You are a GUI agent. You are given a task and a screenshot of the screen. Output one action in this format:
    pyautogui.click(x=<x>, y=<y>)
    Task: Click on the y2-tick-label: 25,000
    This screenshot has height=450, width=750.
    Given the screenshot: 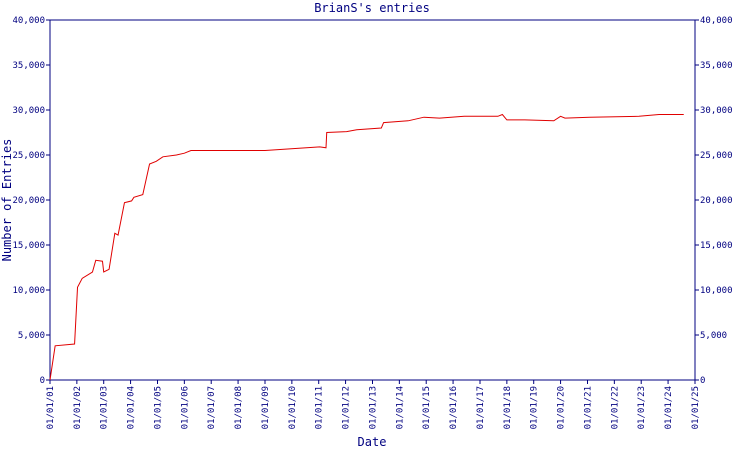 What is the action you would take?
    pyautogui.click(x=716, y=156)
    